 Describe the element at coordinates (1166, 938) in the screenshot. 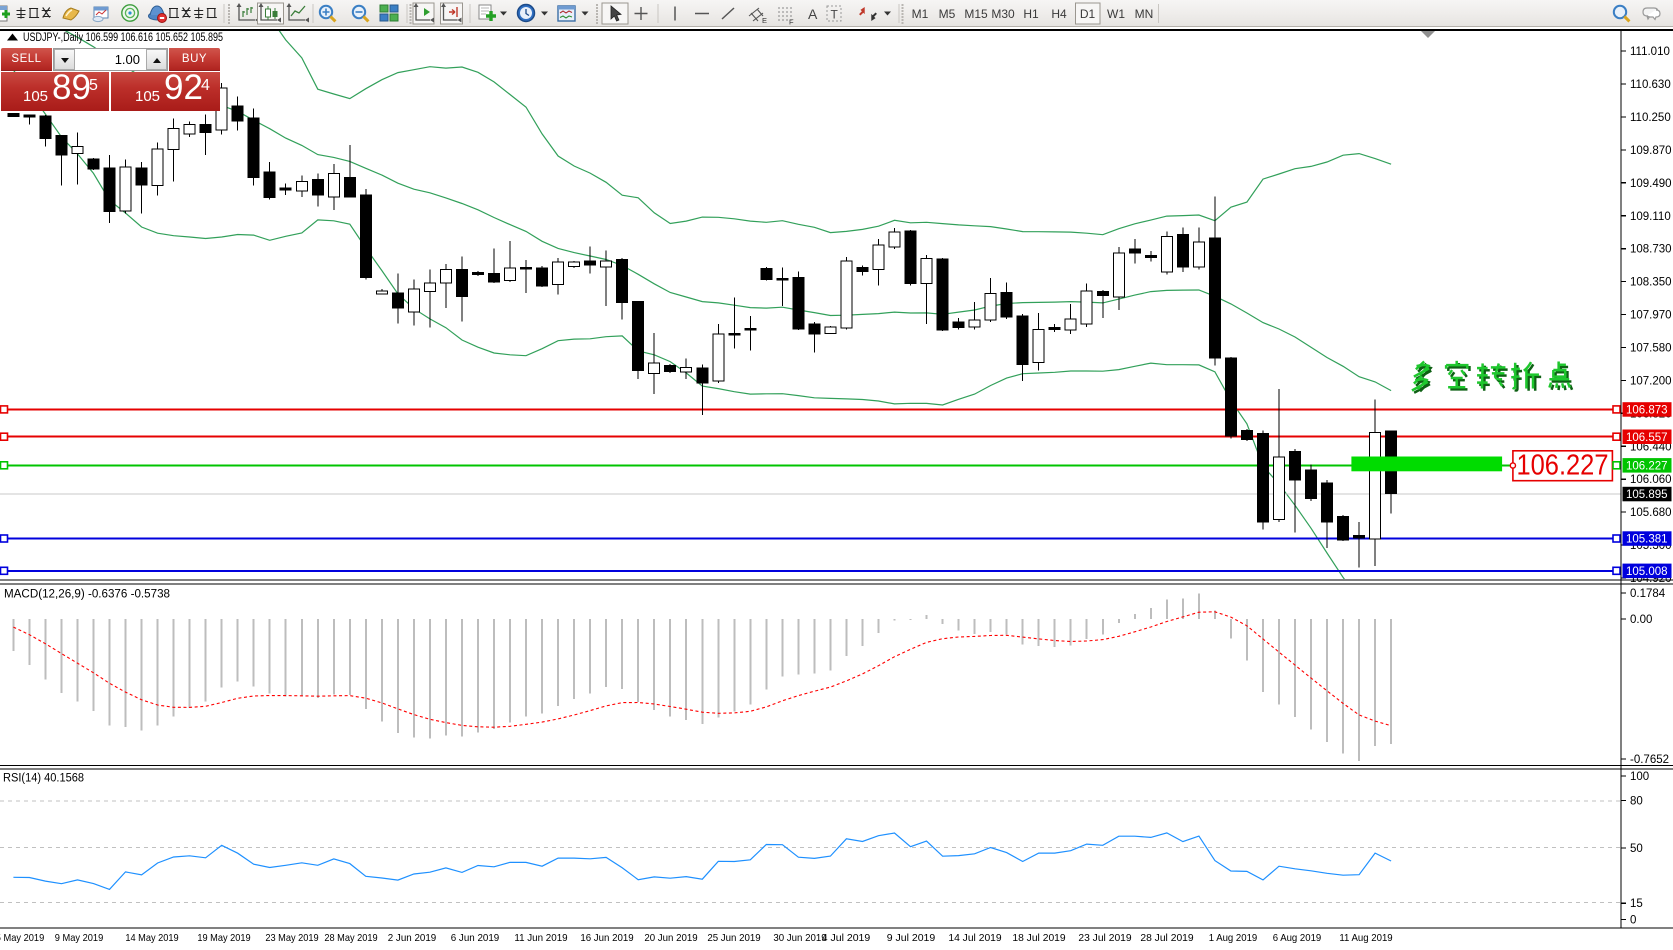

I see `svg-text: 28 Jul 2019` at that location.